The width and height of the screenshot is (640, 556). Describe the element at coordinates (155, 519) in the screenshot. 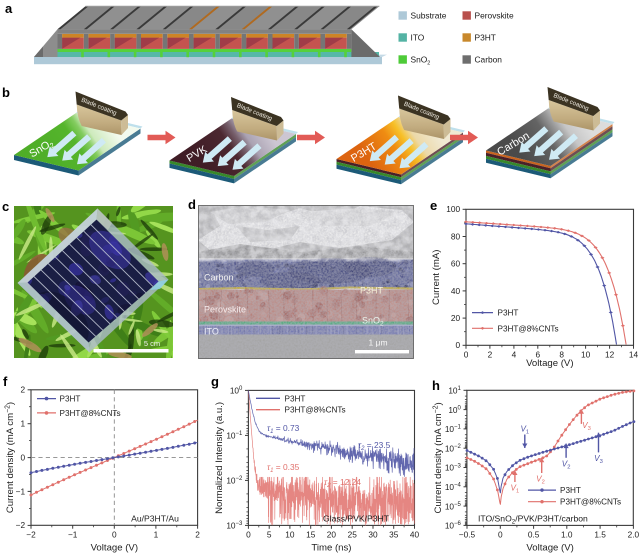

I see `svg-text: Au/P3HT/Au` at that location.